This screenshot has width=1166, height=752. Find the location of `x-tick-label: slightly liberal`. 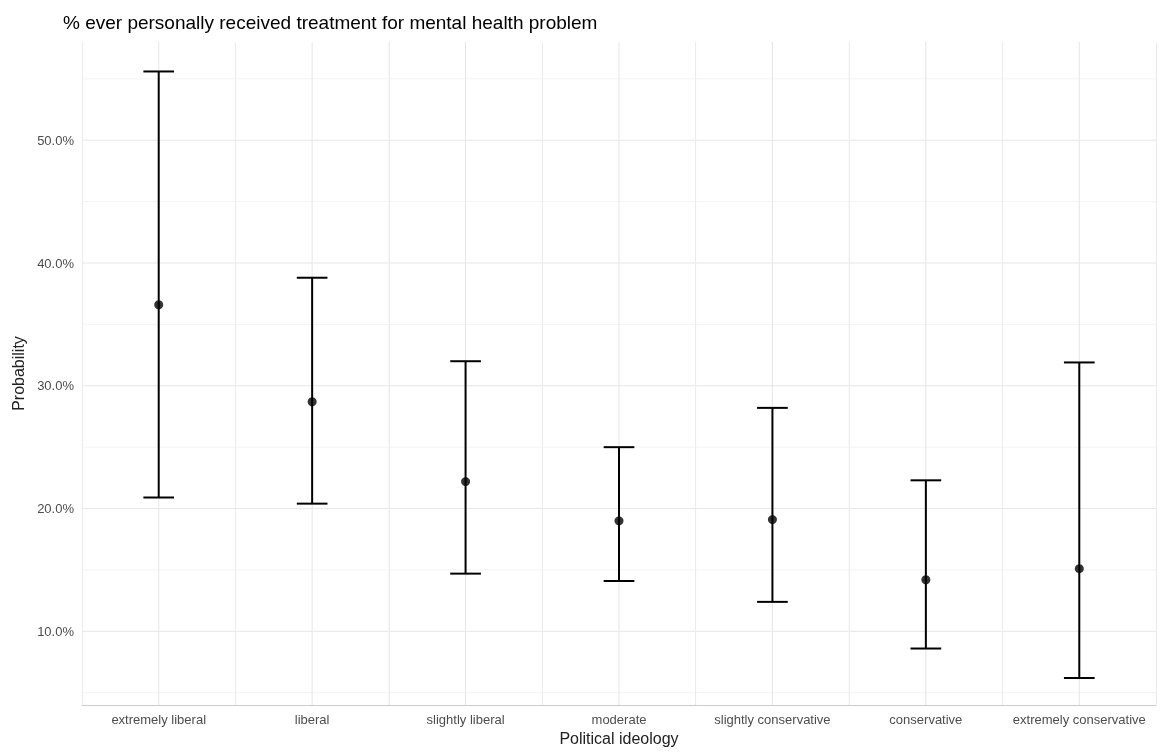

x-tick-label: slightly liberal is located at coordinates (465, 719).